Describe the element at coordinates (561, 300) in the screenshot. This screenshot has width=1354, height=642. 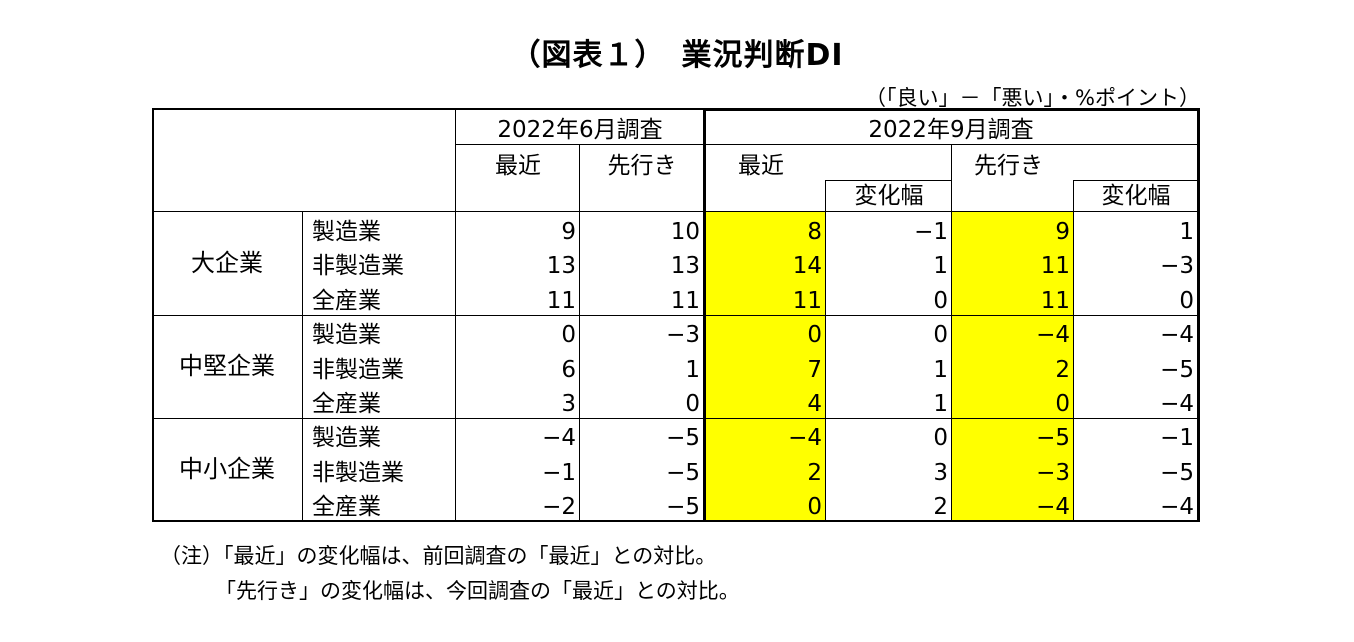
I see `value-jun-recent: 11` at that location.